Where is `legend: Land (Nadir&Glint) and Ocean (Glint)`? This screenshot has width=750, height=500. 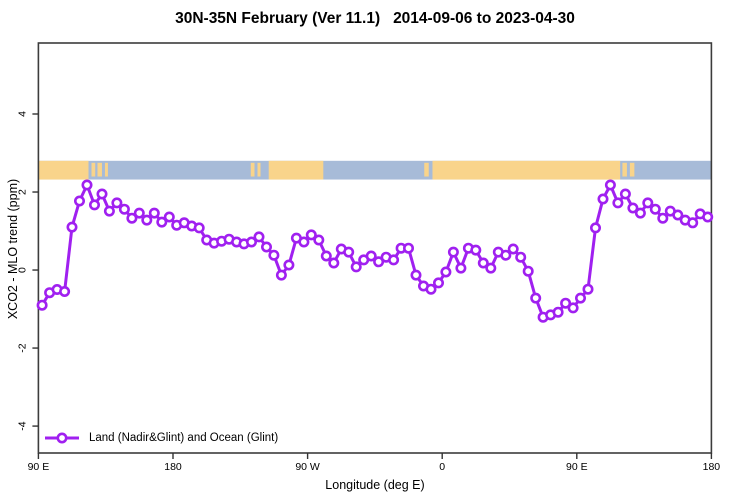
legend: Land (Nadir&Glint) and Ocean (Glint) is located at coordinates (161, 437).